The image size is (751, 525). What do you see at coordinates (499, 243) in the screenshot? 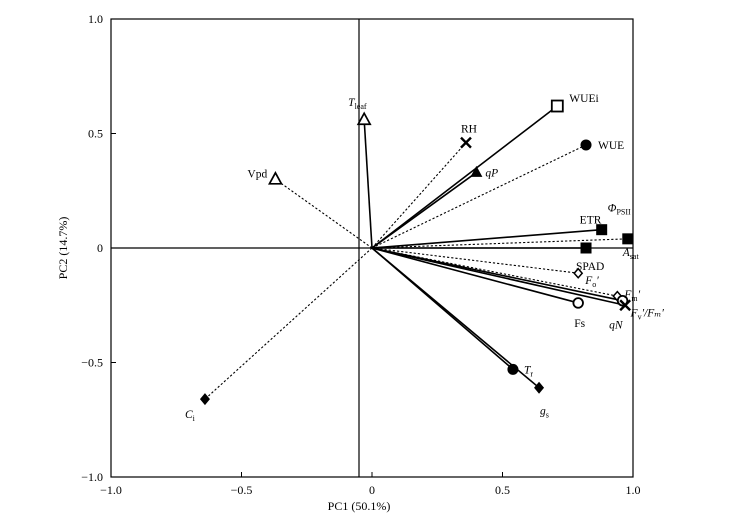
I see `vector-asat` at bounding box center [499, 243].